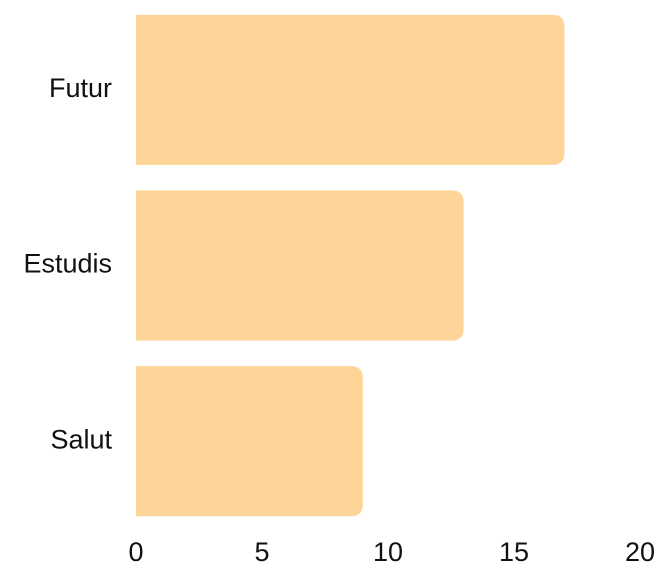 The width and height of the screenshot is (662, 567). Describe the element at coordinates (80, 88) in the screenshot. I see `y-tick-label: Futur` at that location.